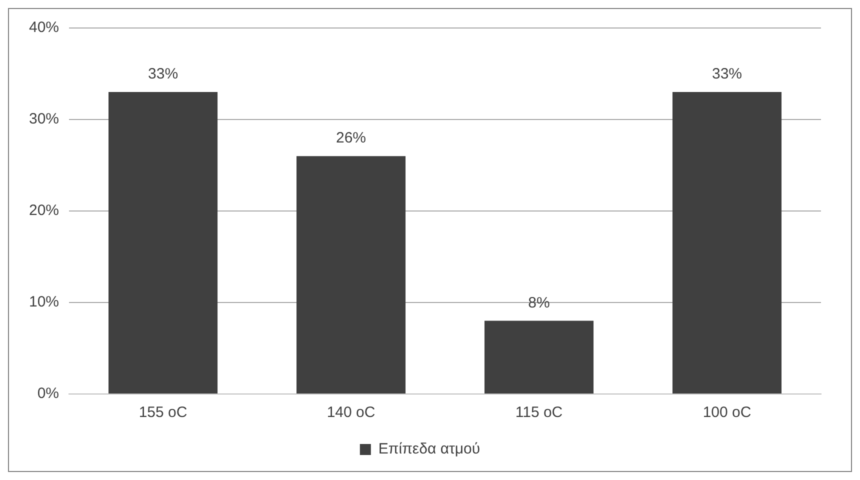 This screenshot has height=480, width=860. Describe the element at coordinates (351, 413) in the screenshot. I see `x-tick-label: 140 oC` at that location.